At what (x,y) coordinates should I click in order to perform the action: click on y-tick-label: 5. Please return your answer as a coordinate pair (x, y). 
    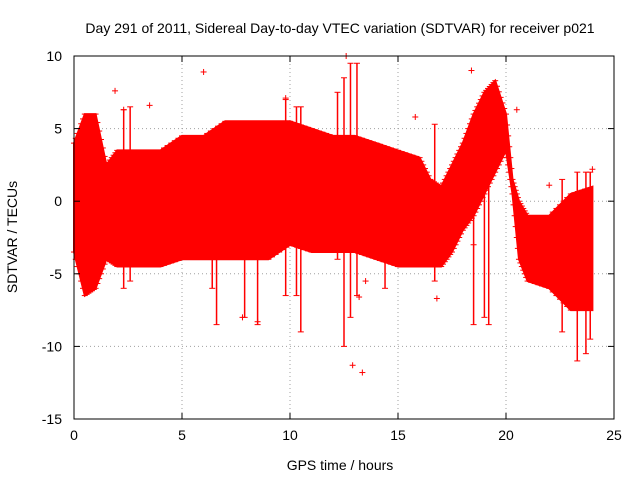
    Looking at the image, I should click on (58, 129).